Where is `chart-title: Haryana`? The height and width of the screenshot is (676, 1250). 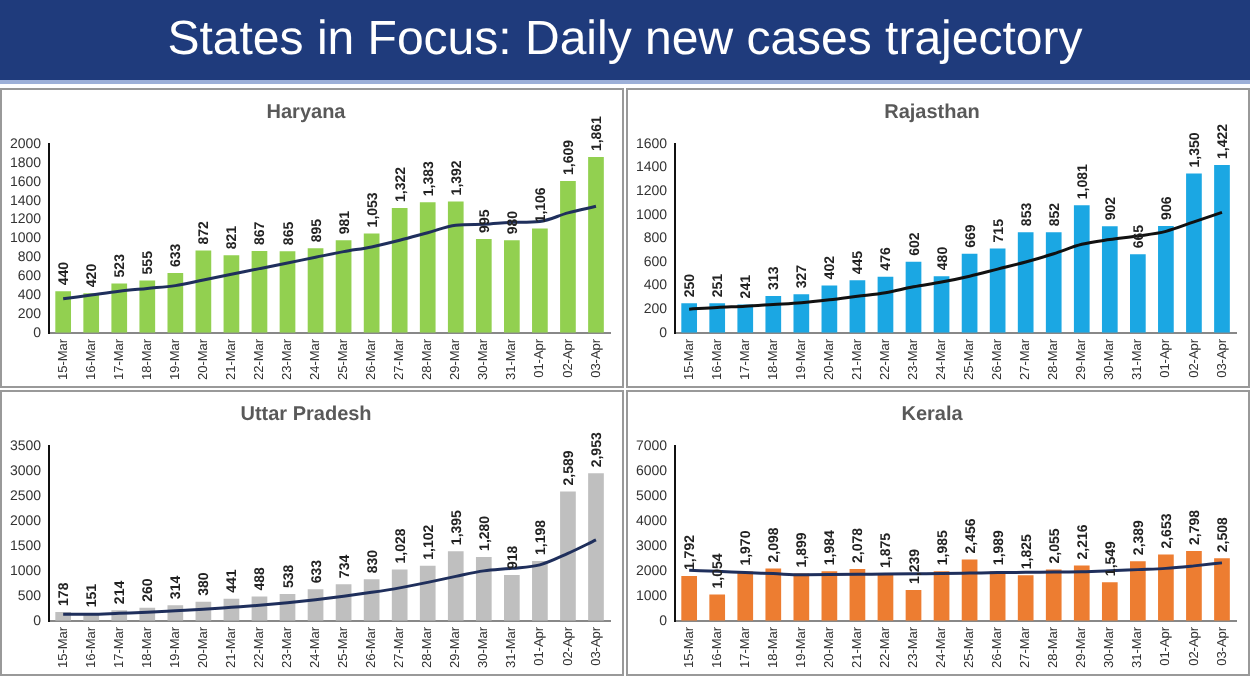
chart-title: Haryana is located at coordinates (306, 112).